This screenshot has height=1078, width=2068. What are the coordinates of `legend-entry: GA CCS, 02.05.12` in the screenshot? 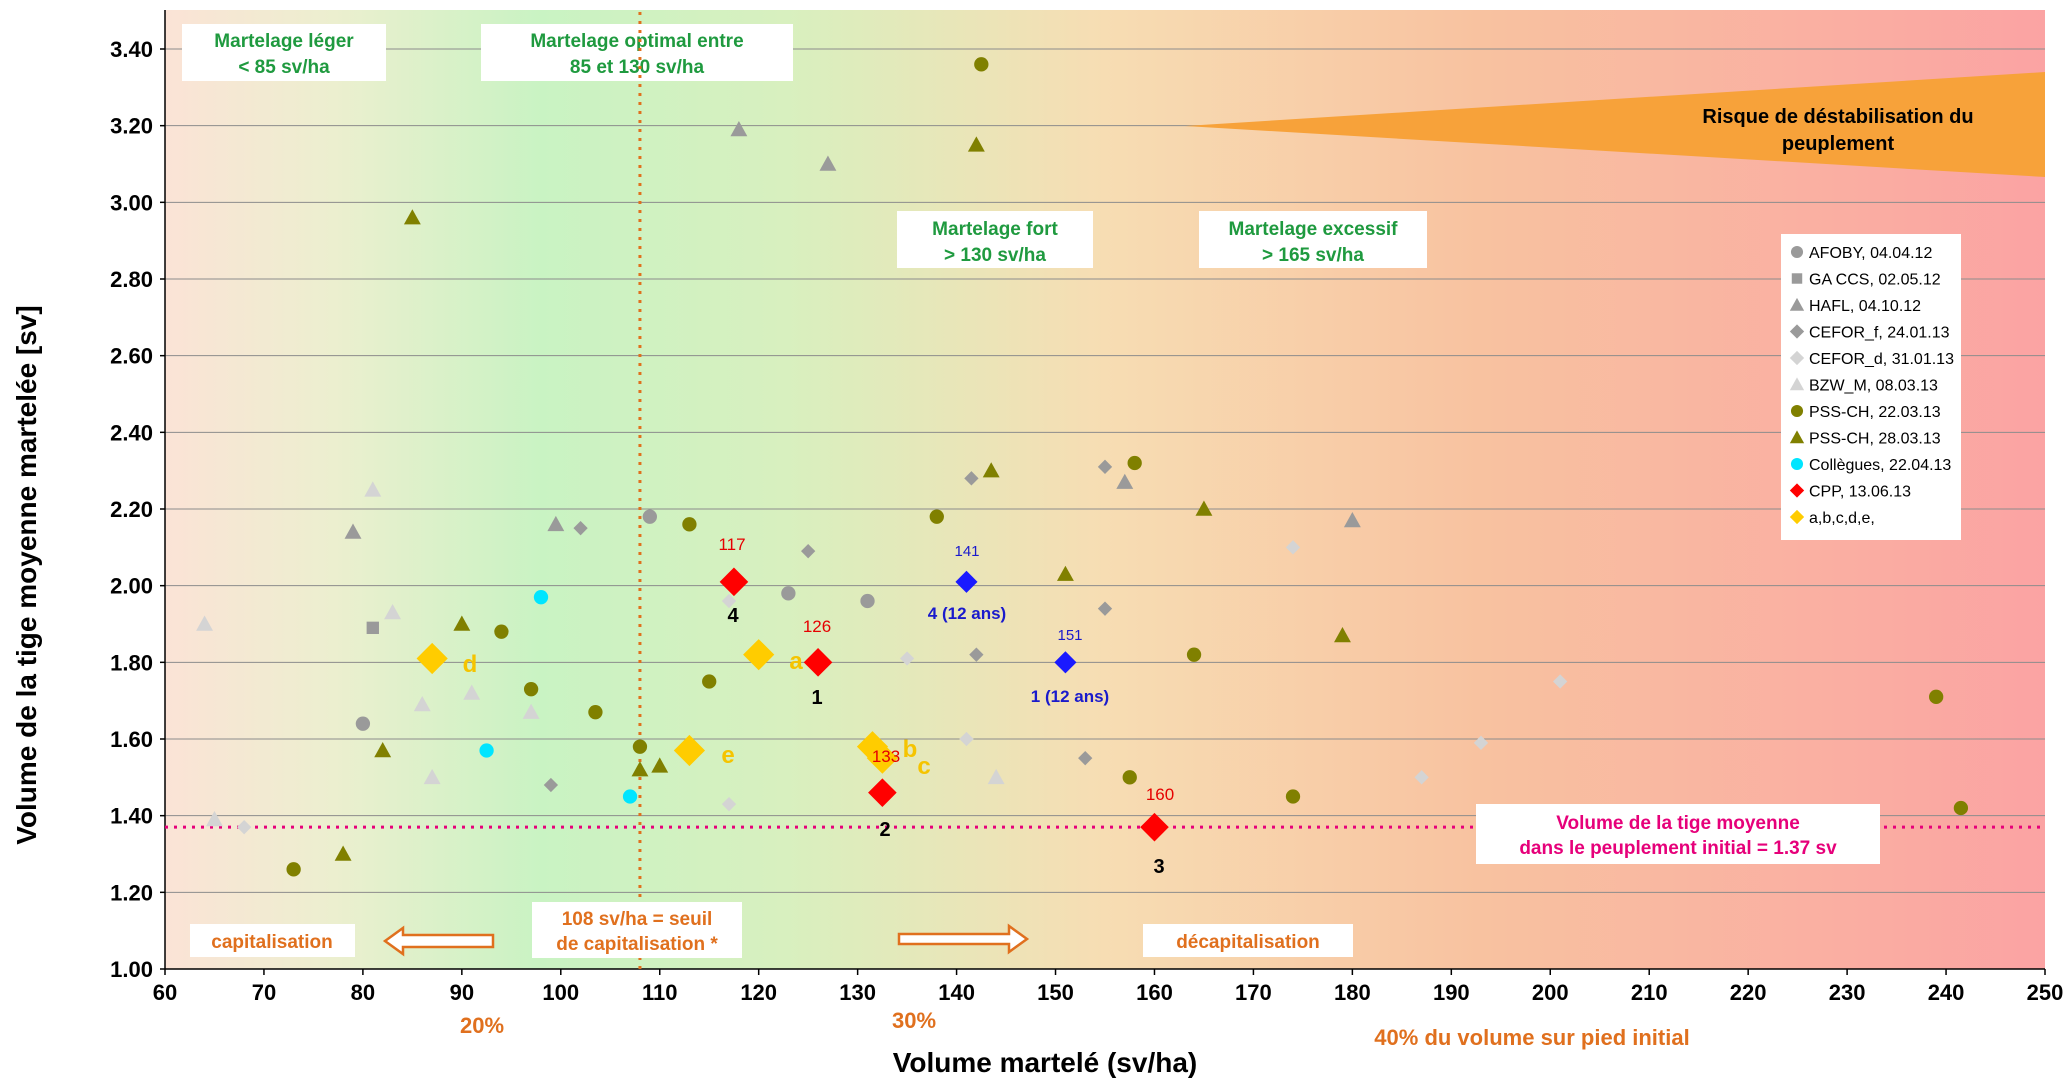 It's located at (1875, 280).